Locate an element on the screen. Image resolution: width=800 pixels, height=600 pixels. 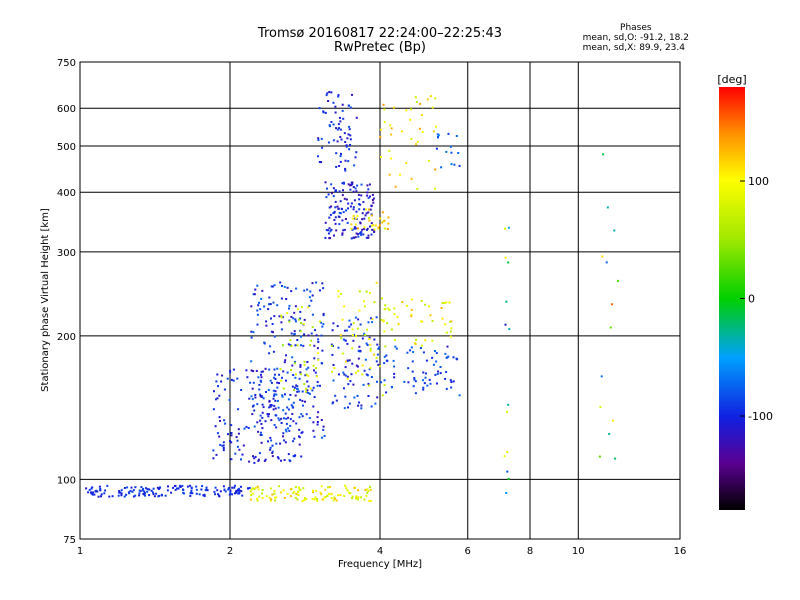
y-tick-label: 75 is located at coordinates (69, 540).